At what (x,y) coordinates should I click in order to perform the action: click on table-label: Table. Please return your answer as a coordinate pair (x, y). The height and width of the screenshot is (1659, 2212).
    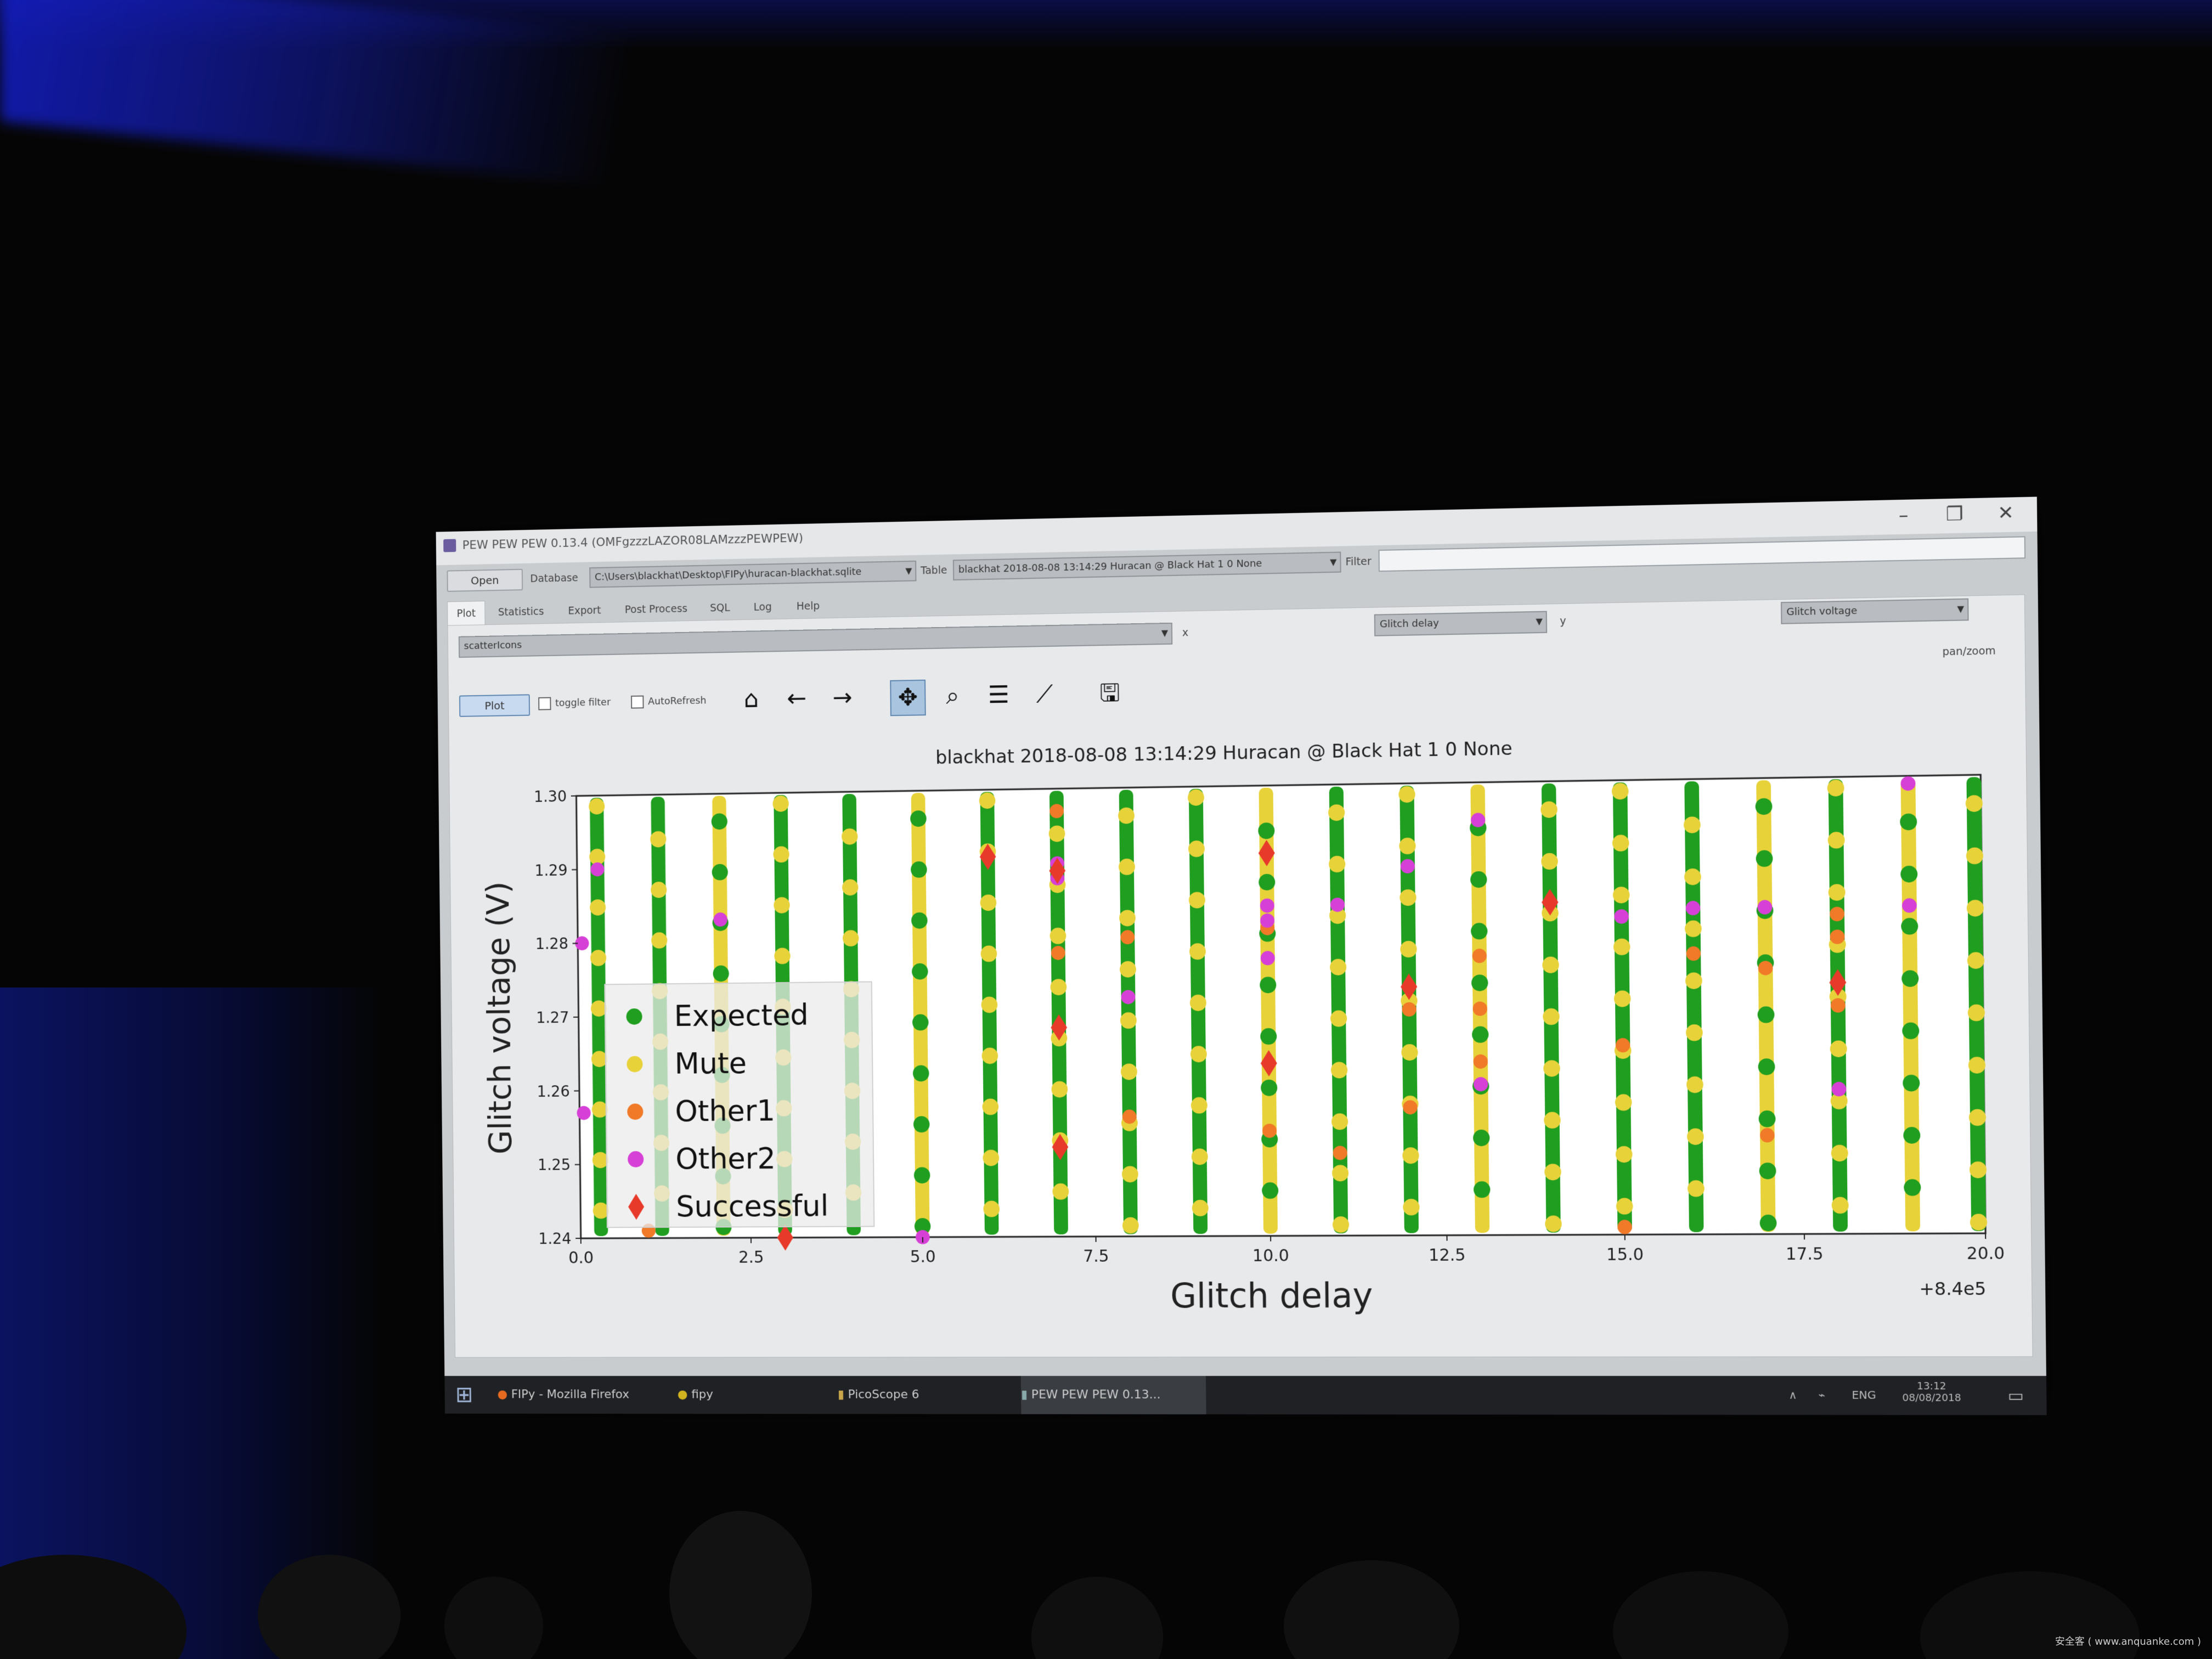
    Looking at the image, I should click on (934, 571).